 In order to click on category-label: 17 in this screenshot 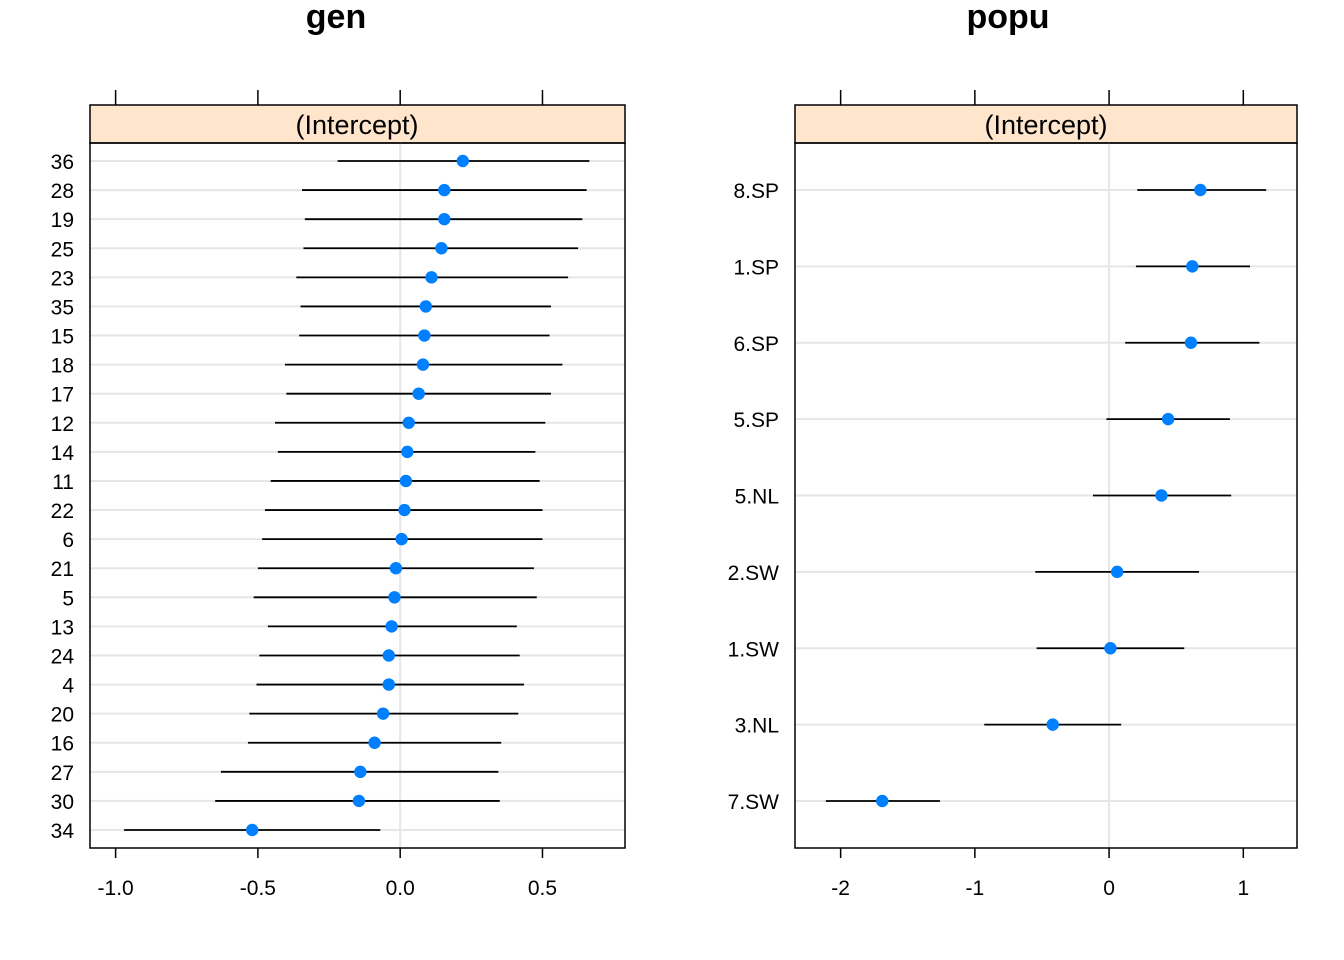, I will do `click(62, 395)`.